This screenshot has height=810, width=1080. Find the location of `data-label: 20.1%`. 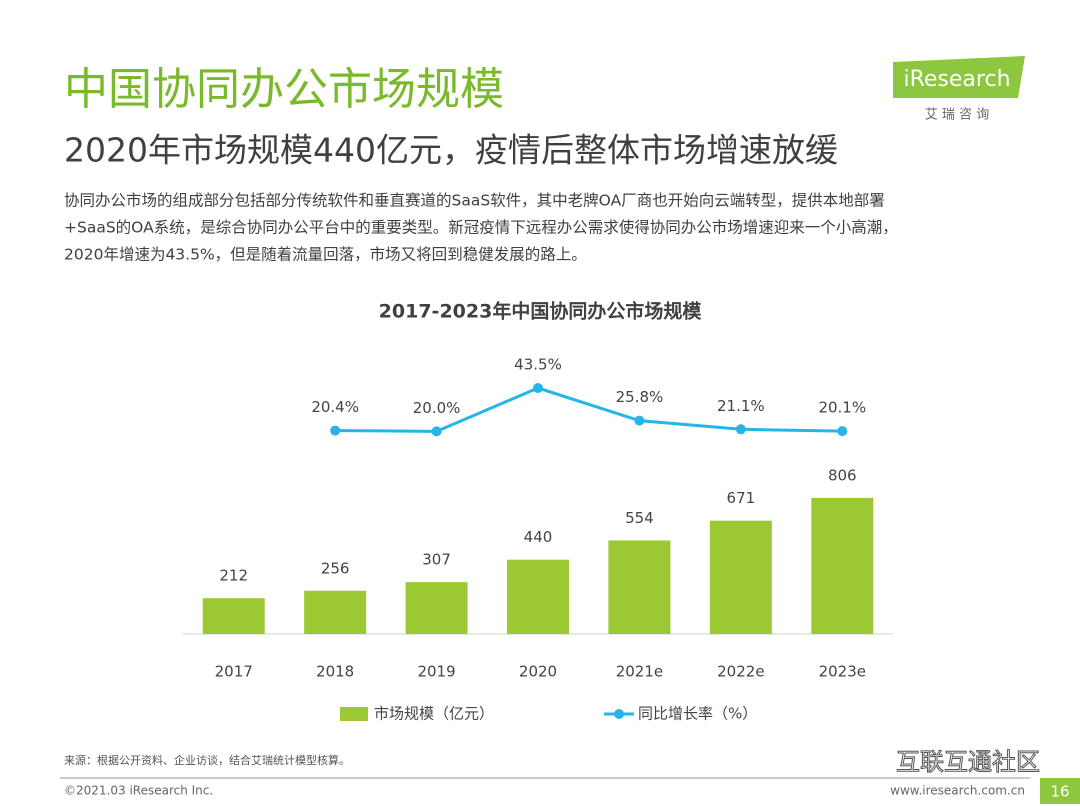

data-label: 20.1% is located at coordinates (842, 408).